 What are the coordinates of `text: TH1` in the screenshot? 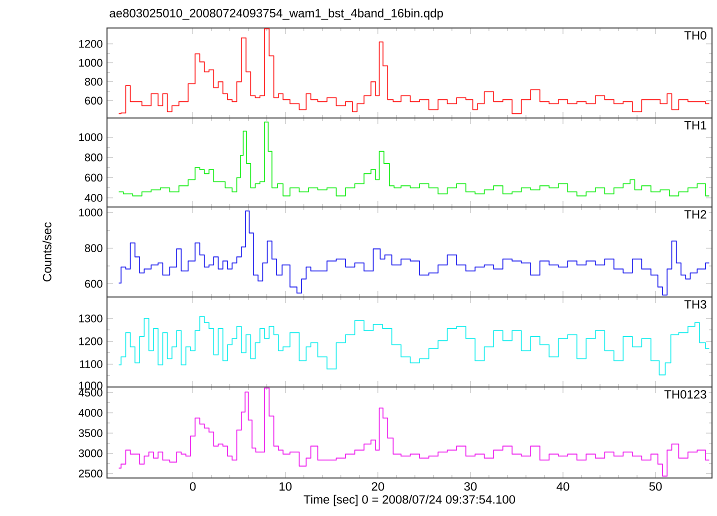 It's located at (695, 125).